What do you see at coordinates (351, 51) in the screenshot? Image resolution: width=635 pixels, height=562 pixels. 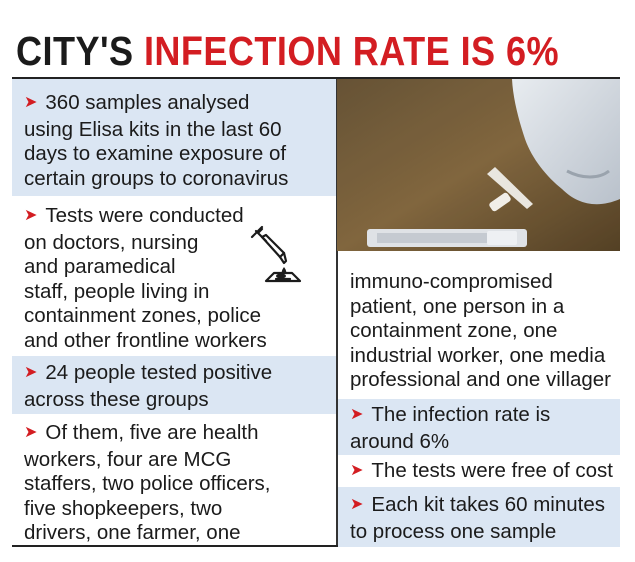 I see `headline-part2: INFECTION RATE IS 6%` at bounding box center [351, 51].